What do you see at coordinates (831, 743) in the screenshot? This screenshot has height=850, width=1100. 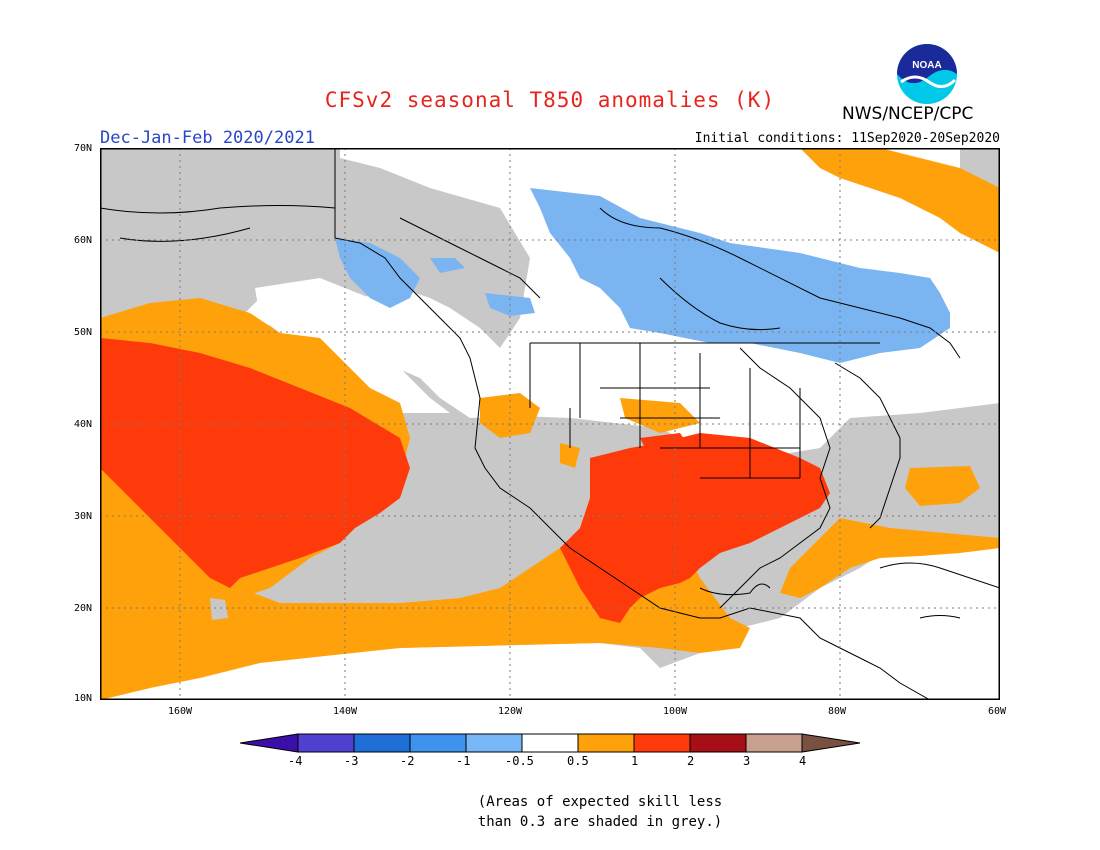 I see `colorbar-segment-upper-arrow` at bounding box center [831, 743].